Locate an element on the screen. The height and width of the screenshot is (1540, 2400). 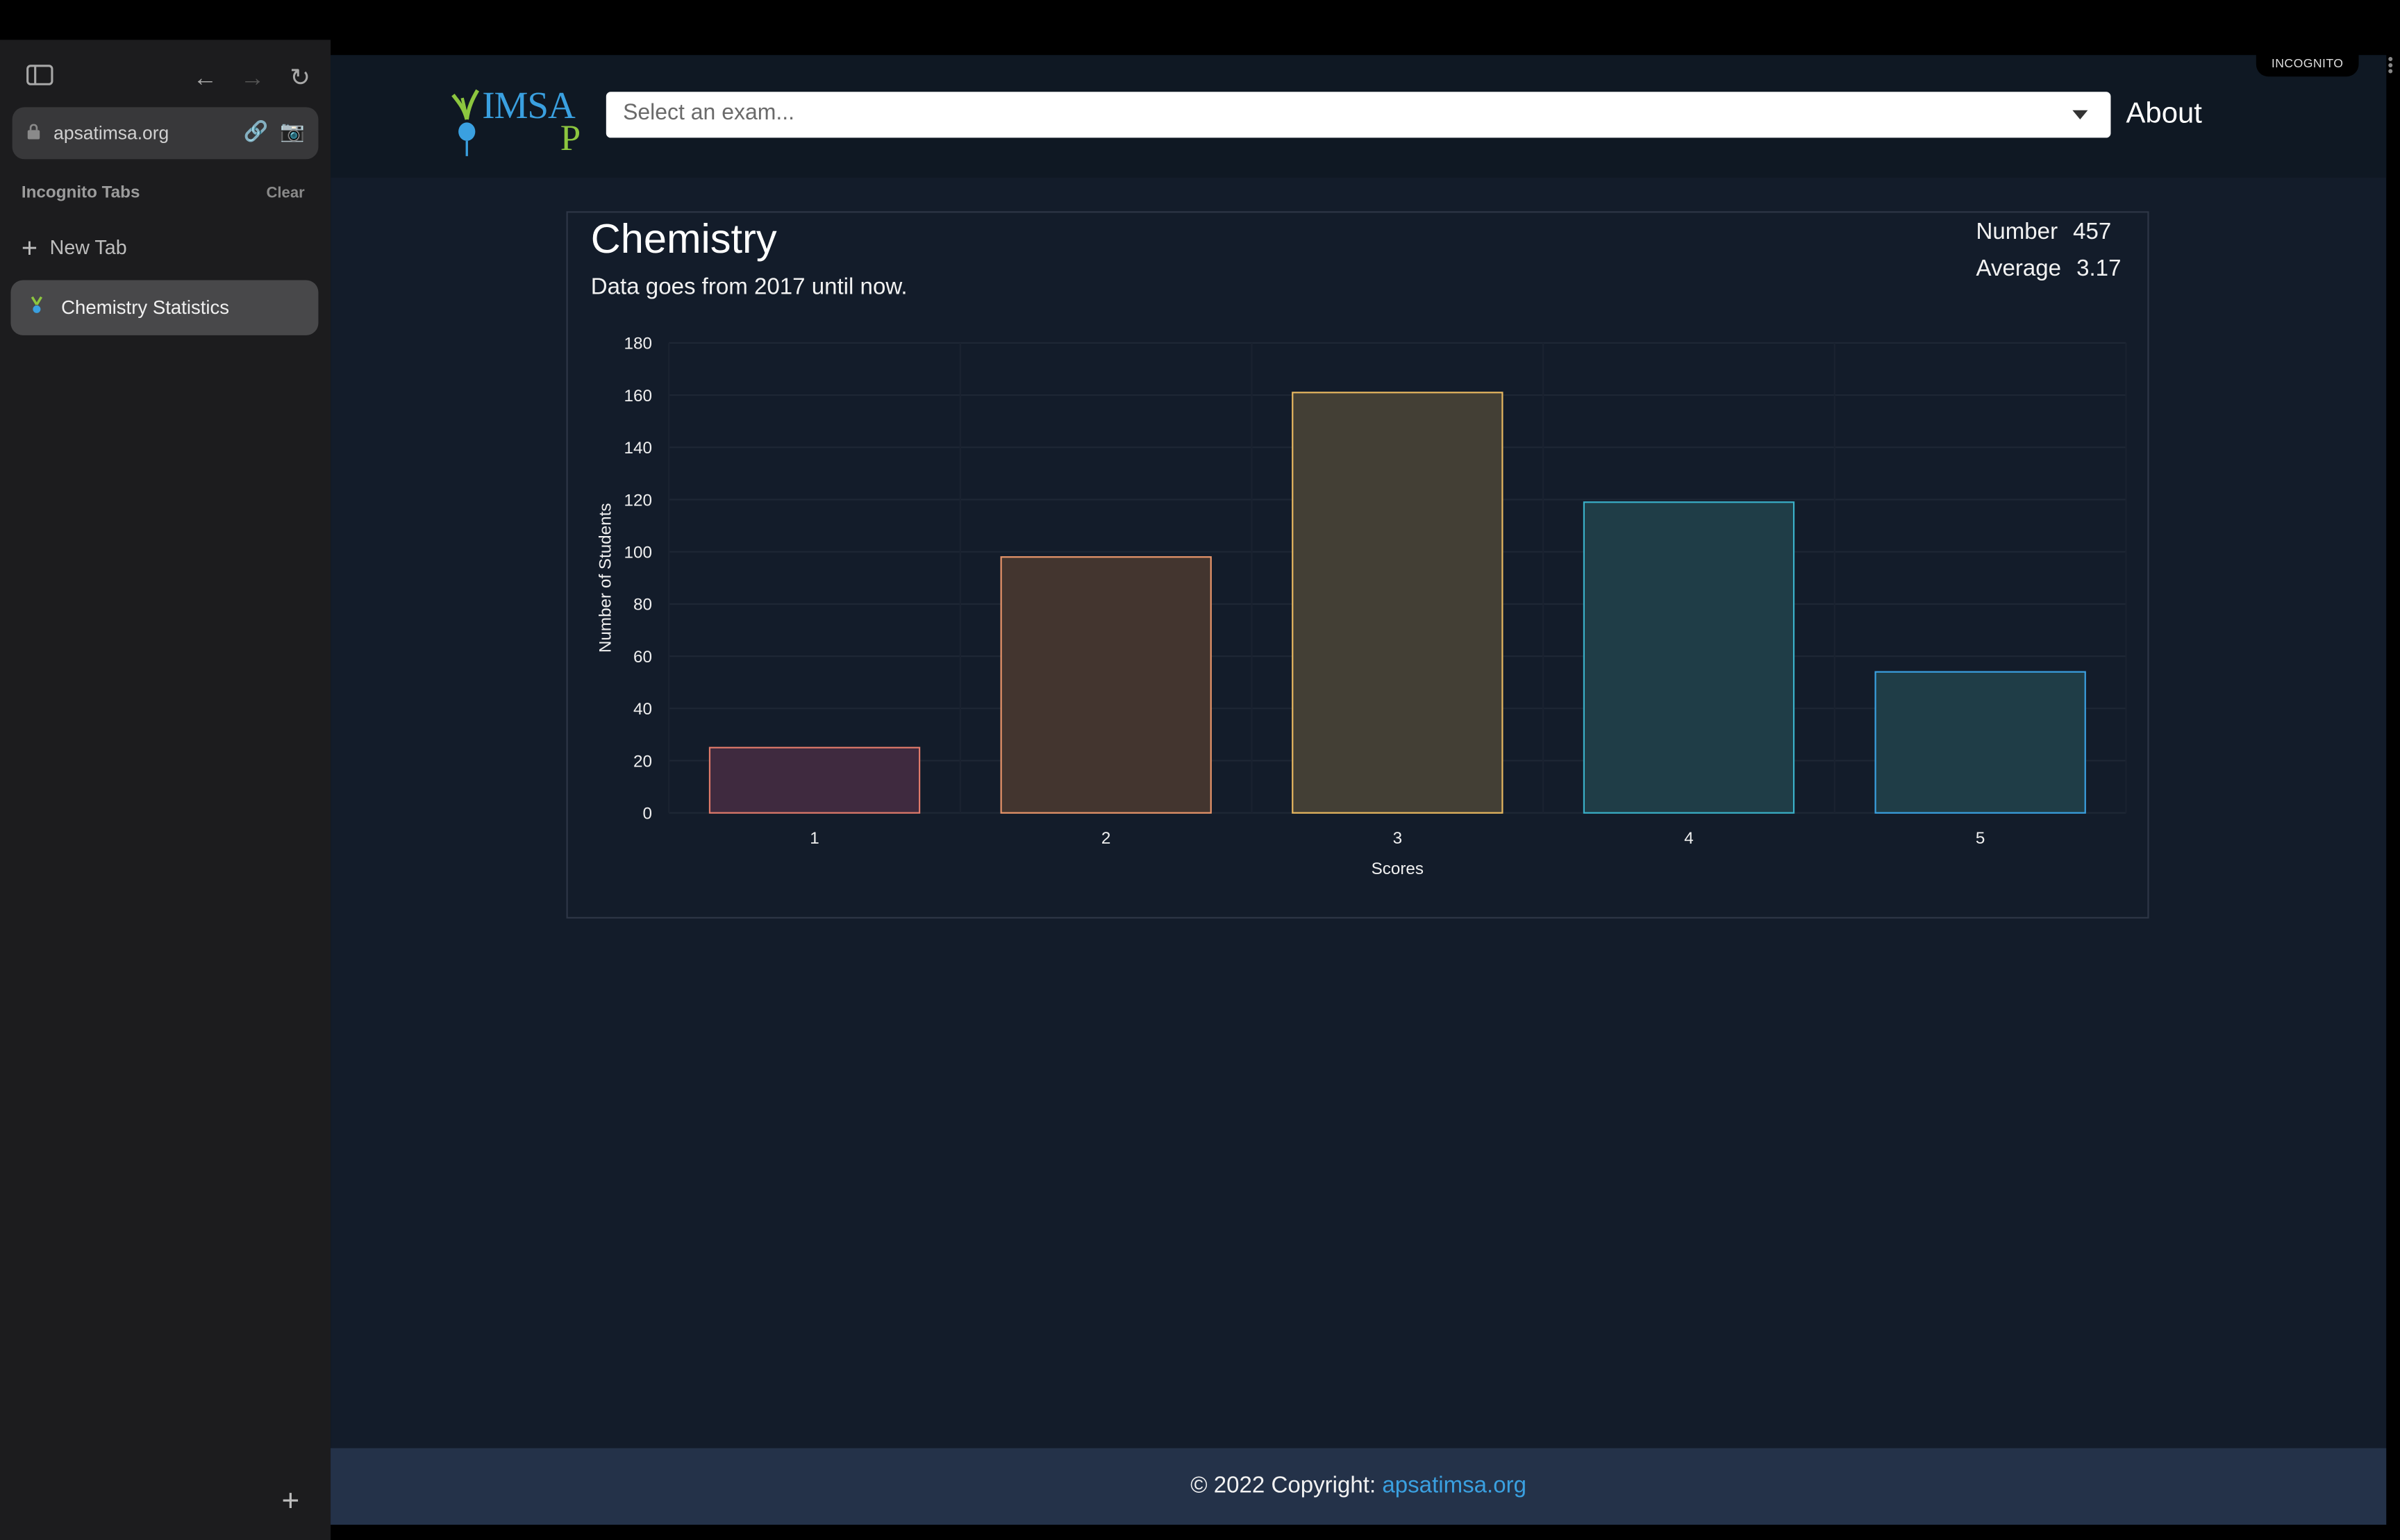
y-tick-label: 60 is located at coordinates (642, 658).